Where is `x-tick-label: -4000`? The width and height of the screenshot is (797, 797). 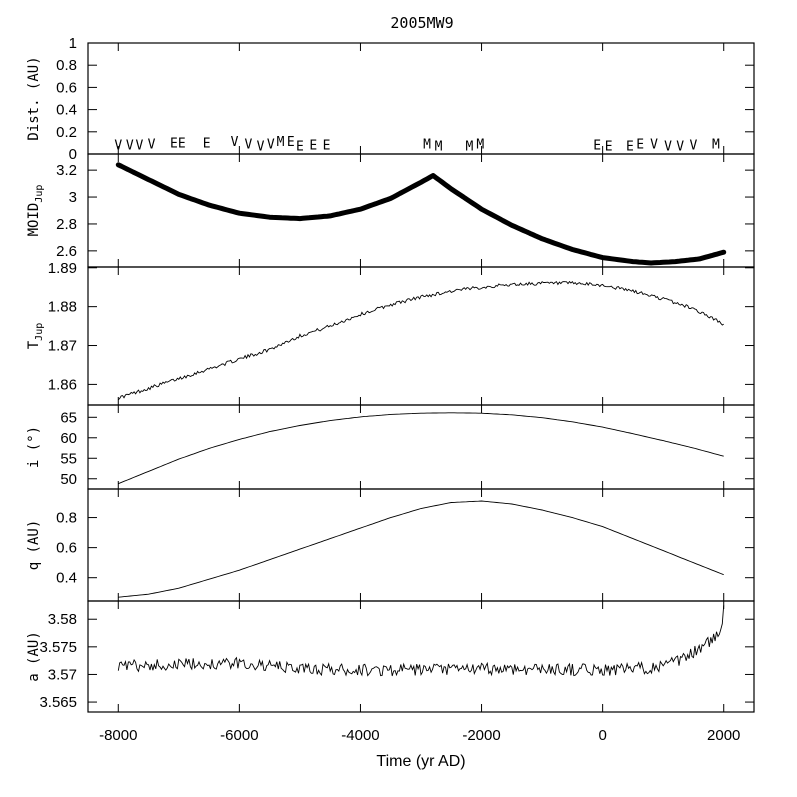
x-tick-label: -4000 is located at coordinates (360, 735).